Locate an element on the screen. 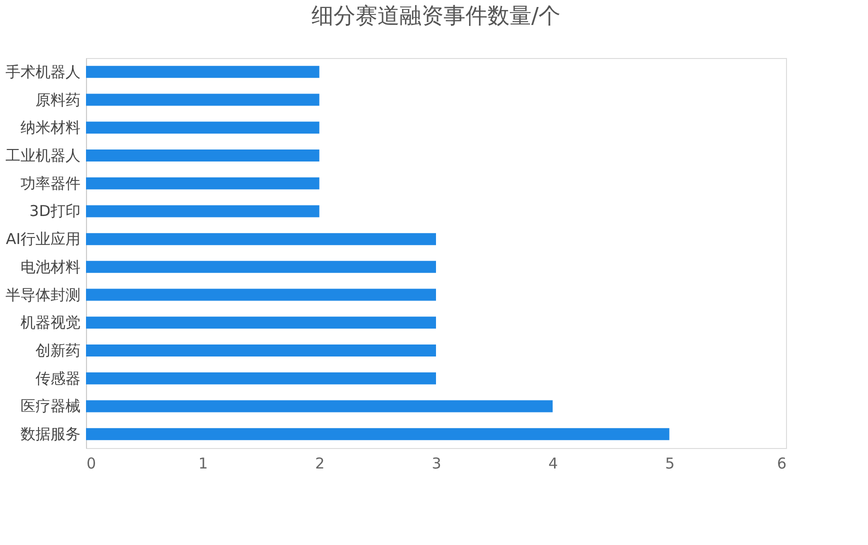 The image size is (868, 545). y-tick-label: 纳米材料 is located at coordinates (50, 127).